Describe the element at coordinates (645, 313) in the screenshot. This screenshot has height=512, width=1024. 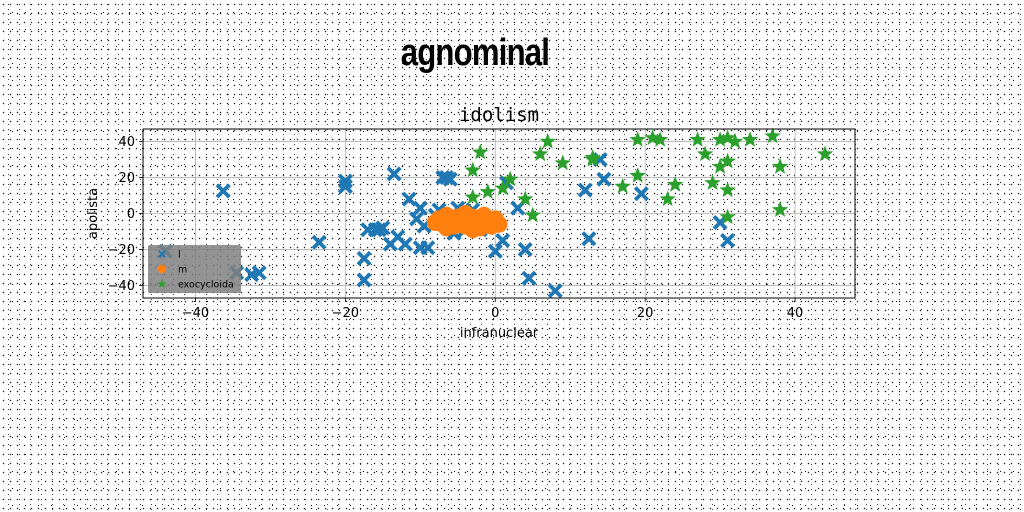
I see `x-tick-label: 20` at that location.